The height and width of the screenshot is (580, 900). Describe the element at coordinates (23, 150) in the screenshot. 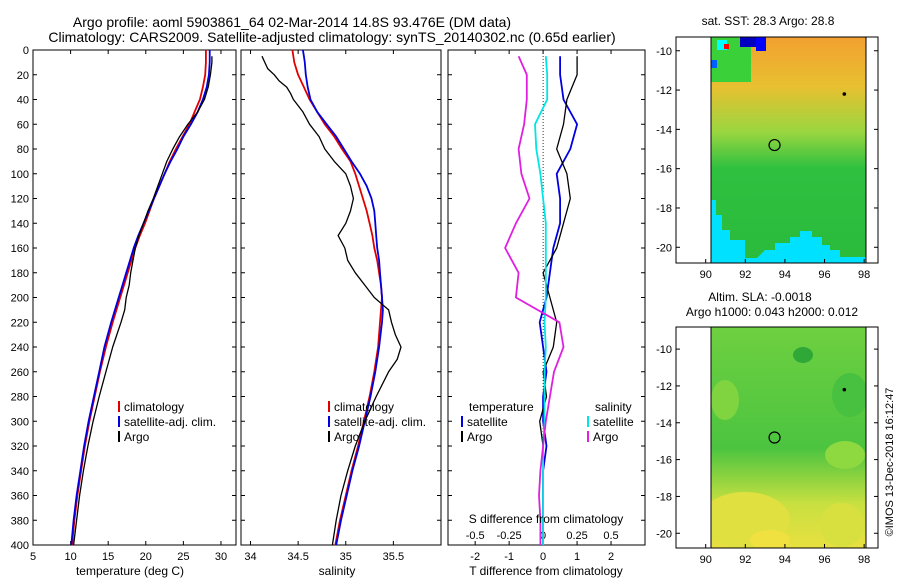

I see `depth-tick-label: 80` at that location.